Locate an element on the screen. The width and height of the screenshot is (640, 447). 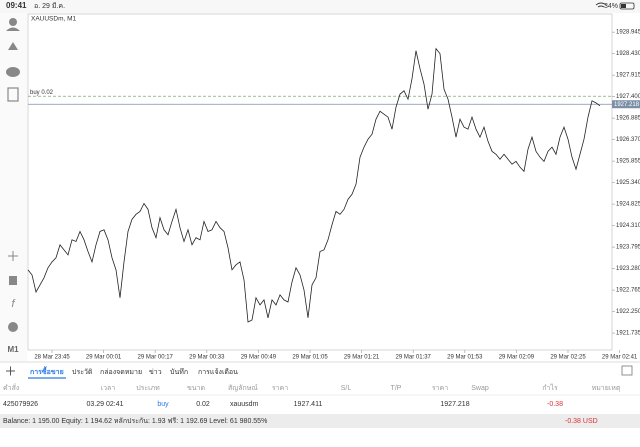
cell: 03.29 02:41 is located at coordinates (105, 404).